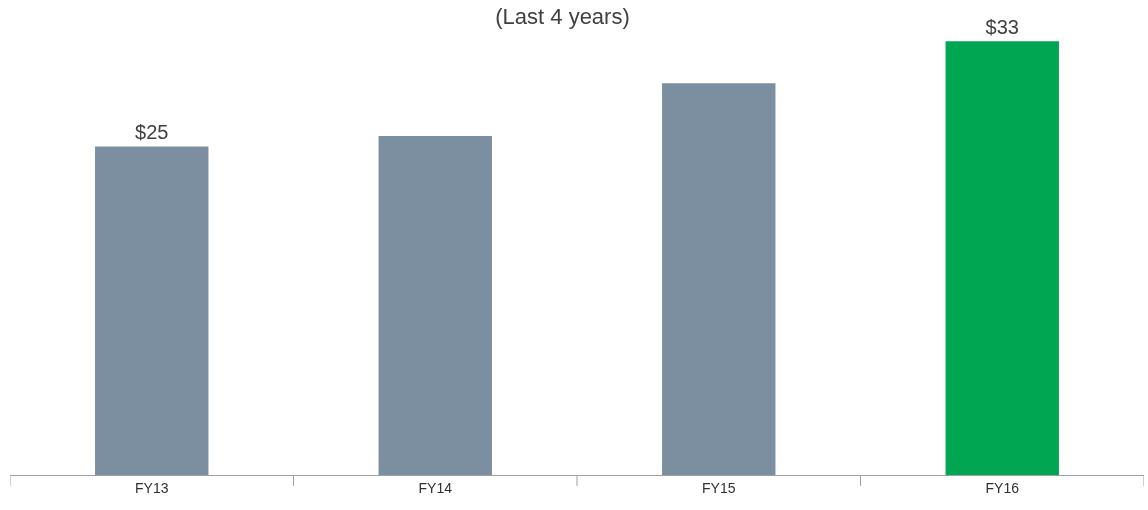 The height and width of the screenshot is (510, 1148). What do you see at coordinates (152, 487) in the screenshot?
I see `x-tick-label: FY13` at bounding box center [152, 487].